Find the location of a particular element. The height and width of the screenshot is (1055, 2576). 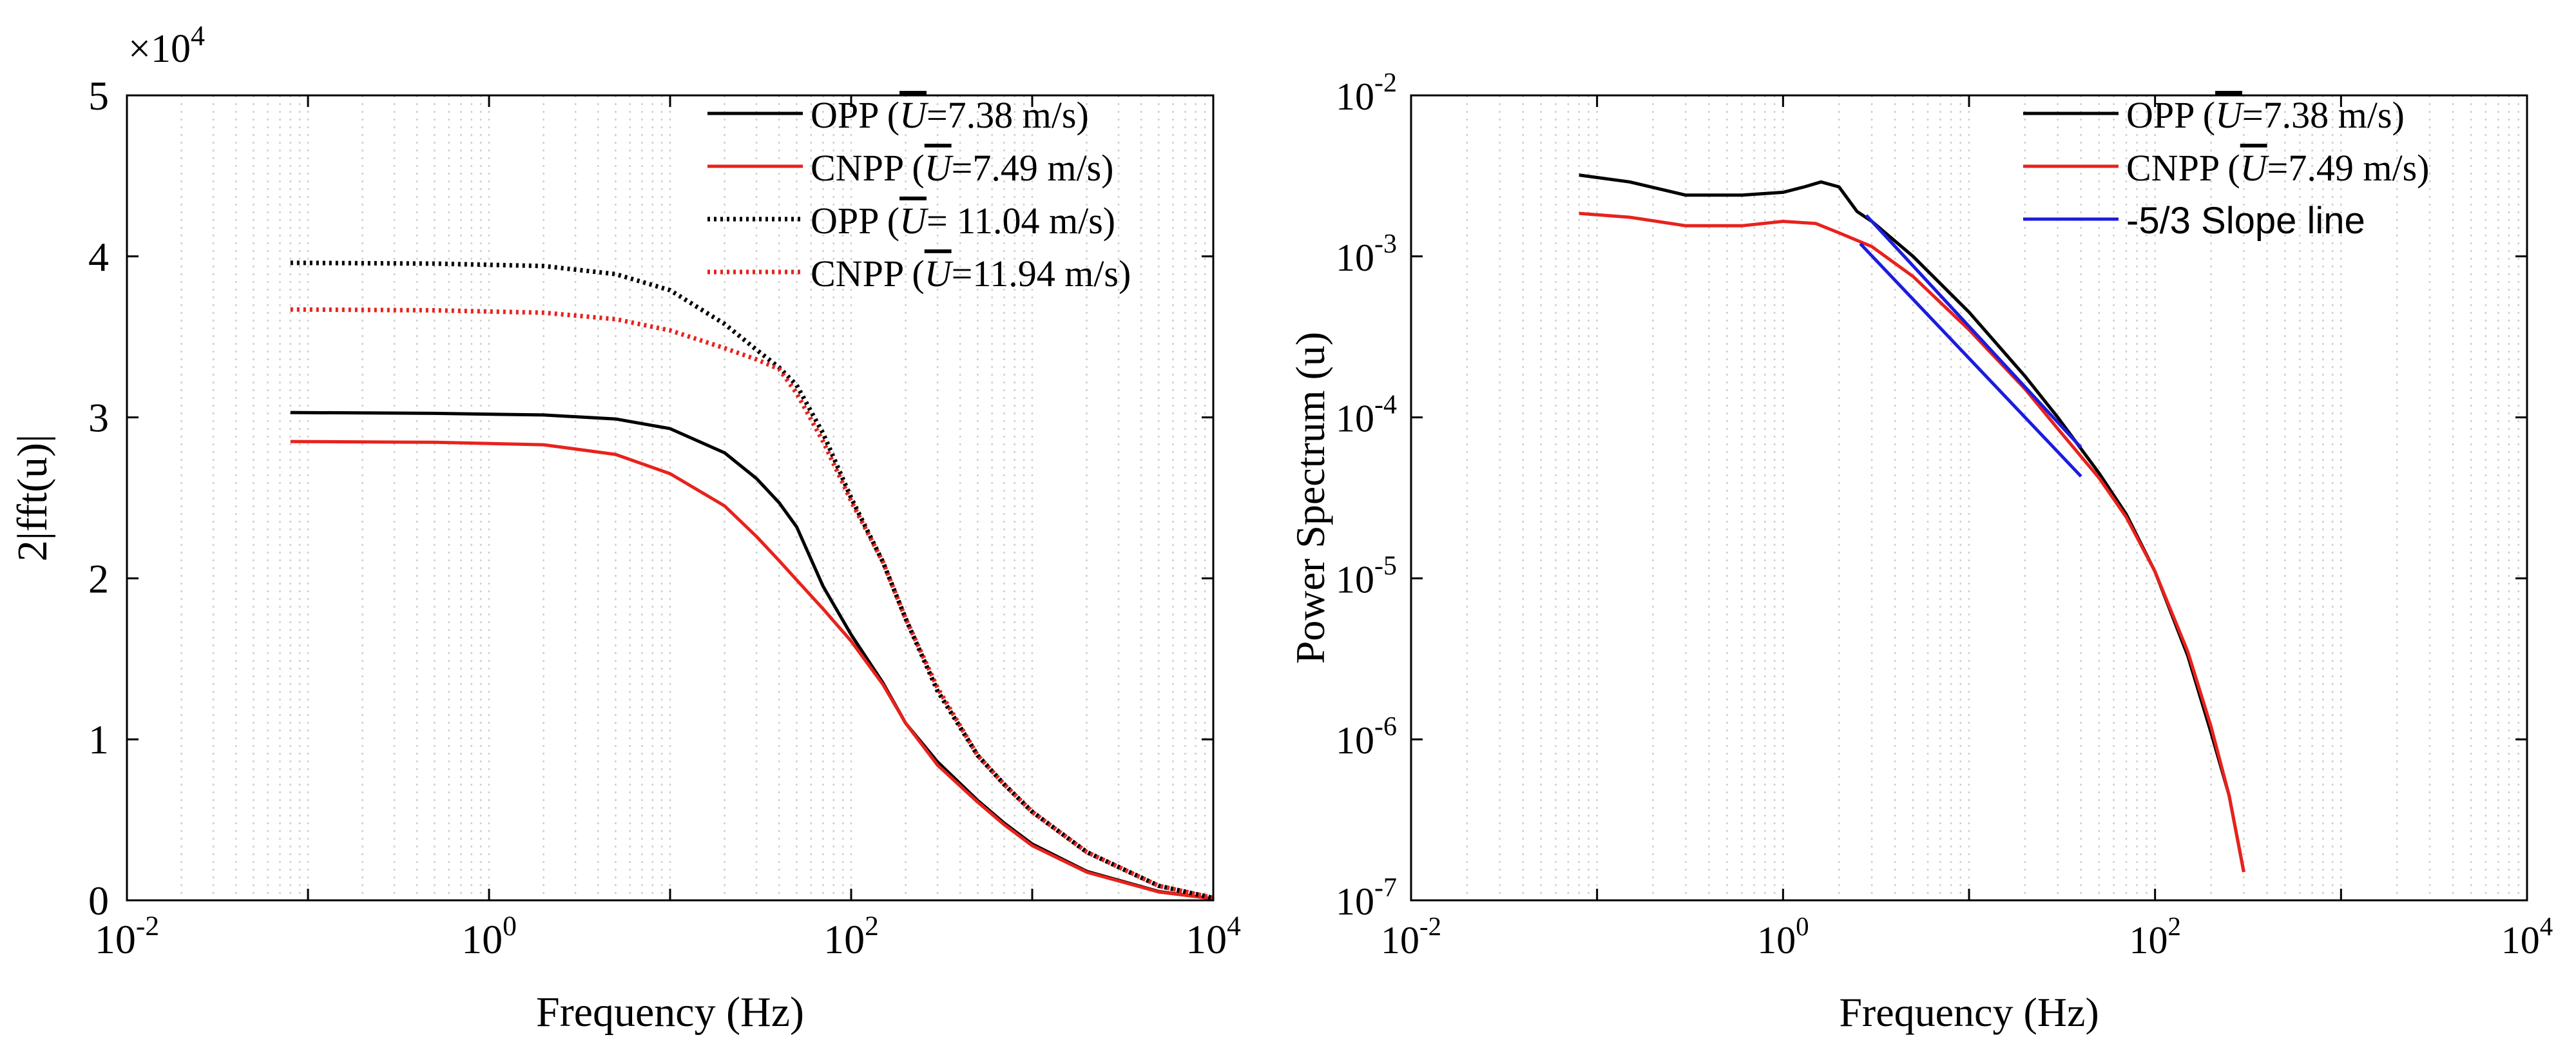

y-tick-label: 0 is located at coordinates (98, 901).